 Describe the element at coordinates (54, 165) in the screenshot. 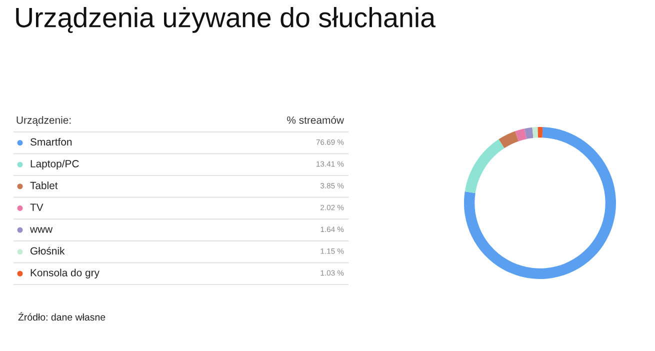

I see `legend-label: Laptop/PC` at that location.